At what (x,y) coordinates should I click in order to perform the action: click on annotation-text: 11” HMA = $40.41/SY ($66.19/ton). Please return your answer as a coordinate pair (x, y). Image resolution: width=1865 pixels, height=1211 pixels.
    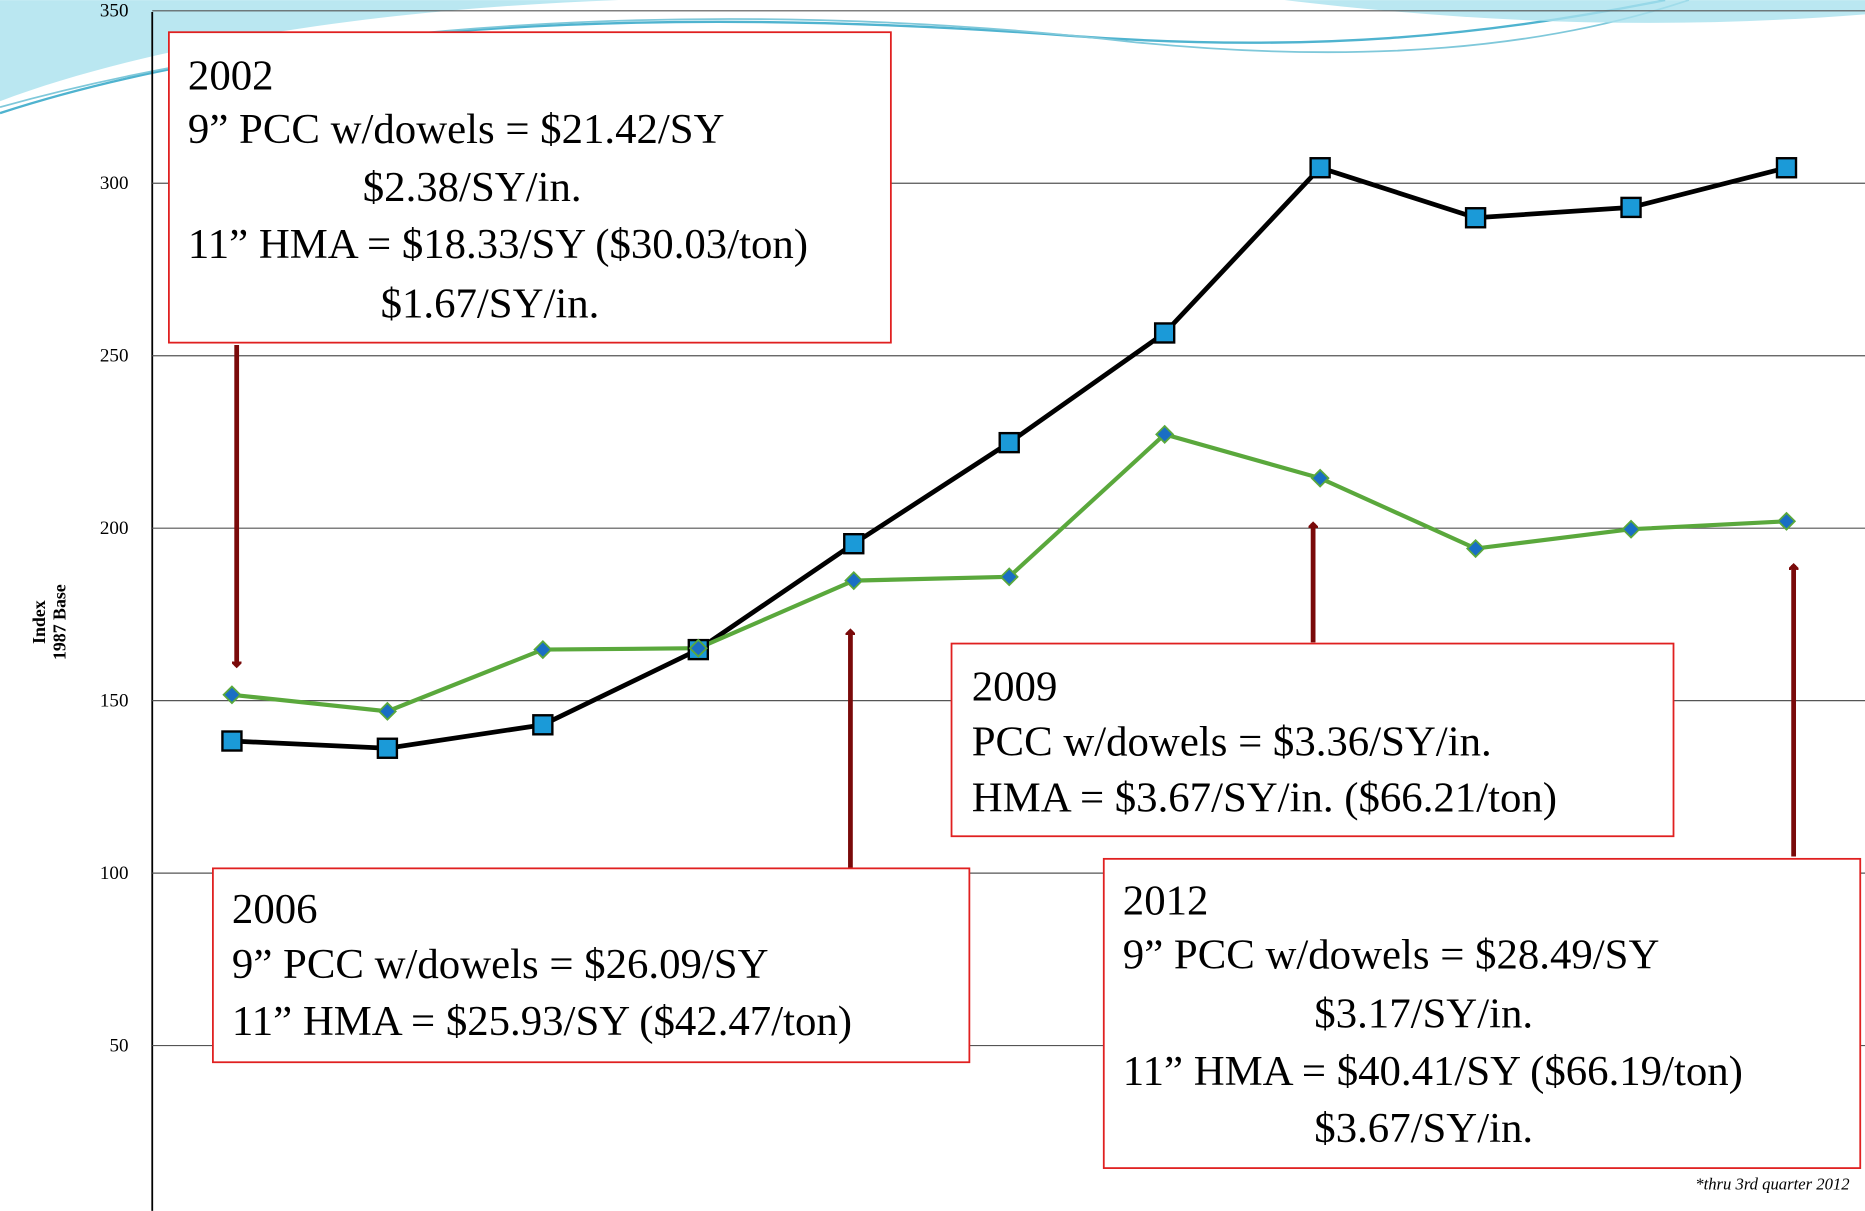
    Looking at the image, I should click on (1433, 1071).